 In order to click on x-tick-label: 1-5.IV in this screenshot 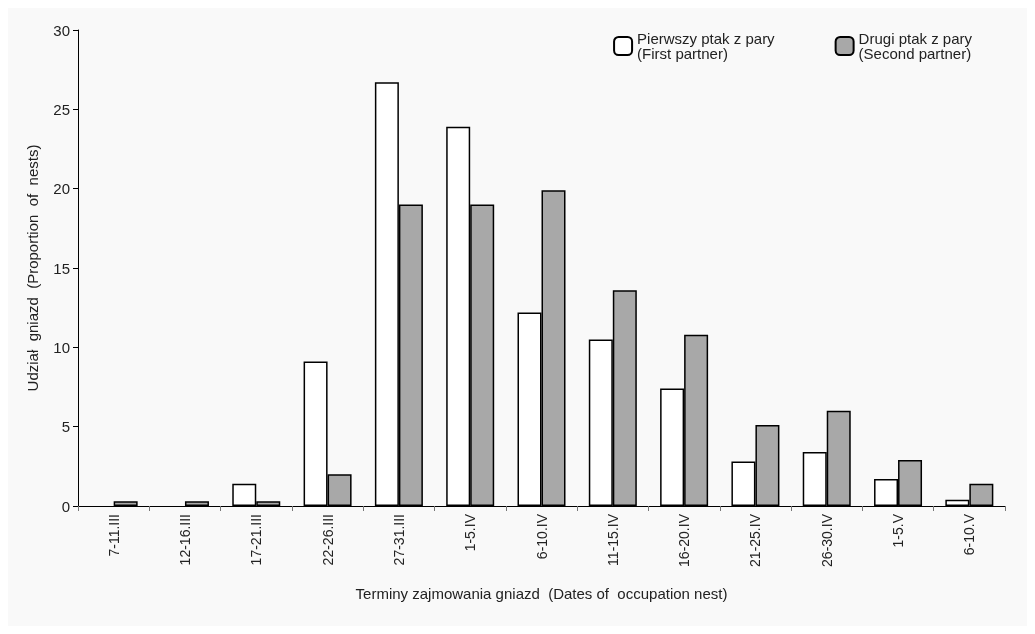, I will do `click(470, 532)`.